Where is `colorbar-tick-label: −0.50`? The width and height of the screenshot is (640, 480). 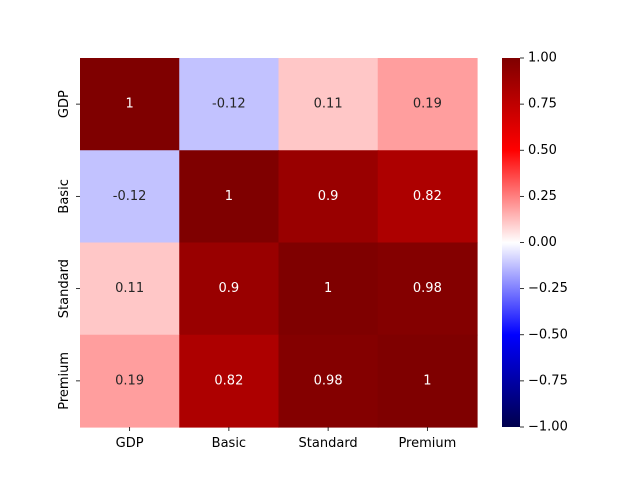
colorbar-tick-label: −0.50 is located at coordinates (548, 334).